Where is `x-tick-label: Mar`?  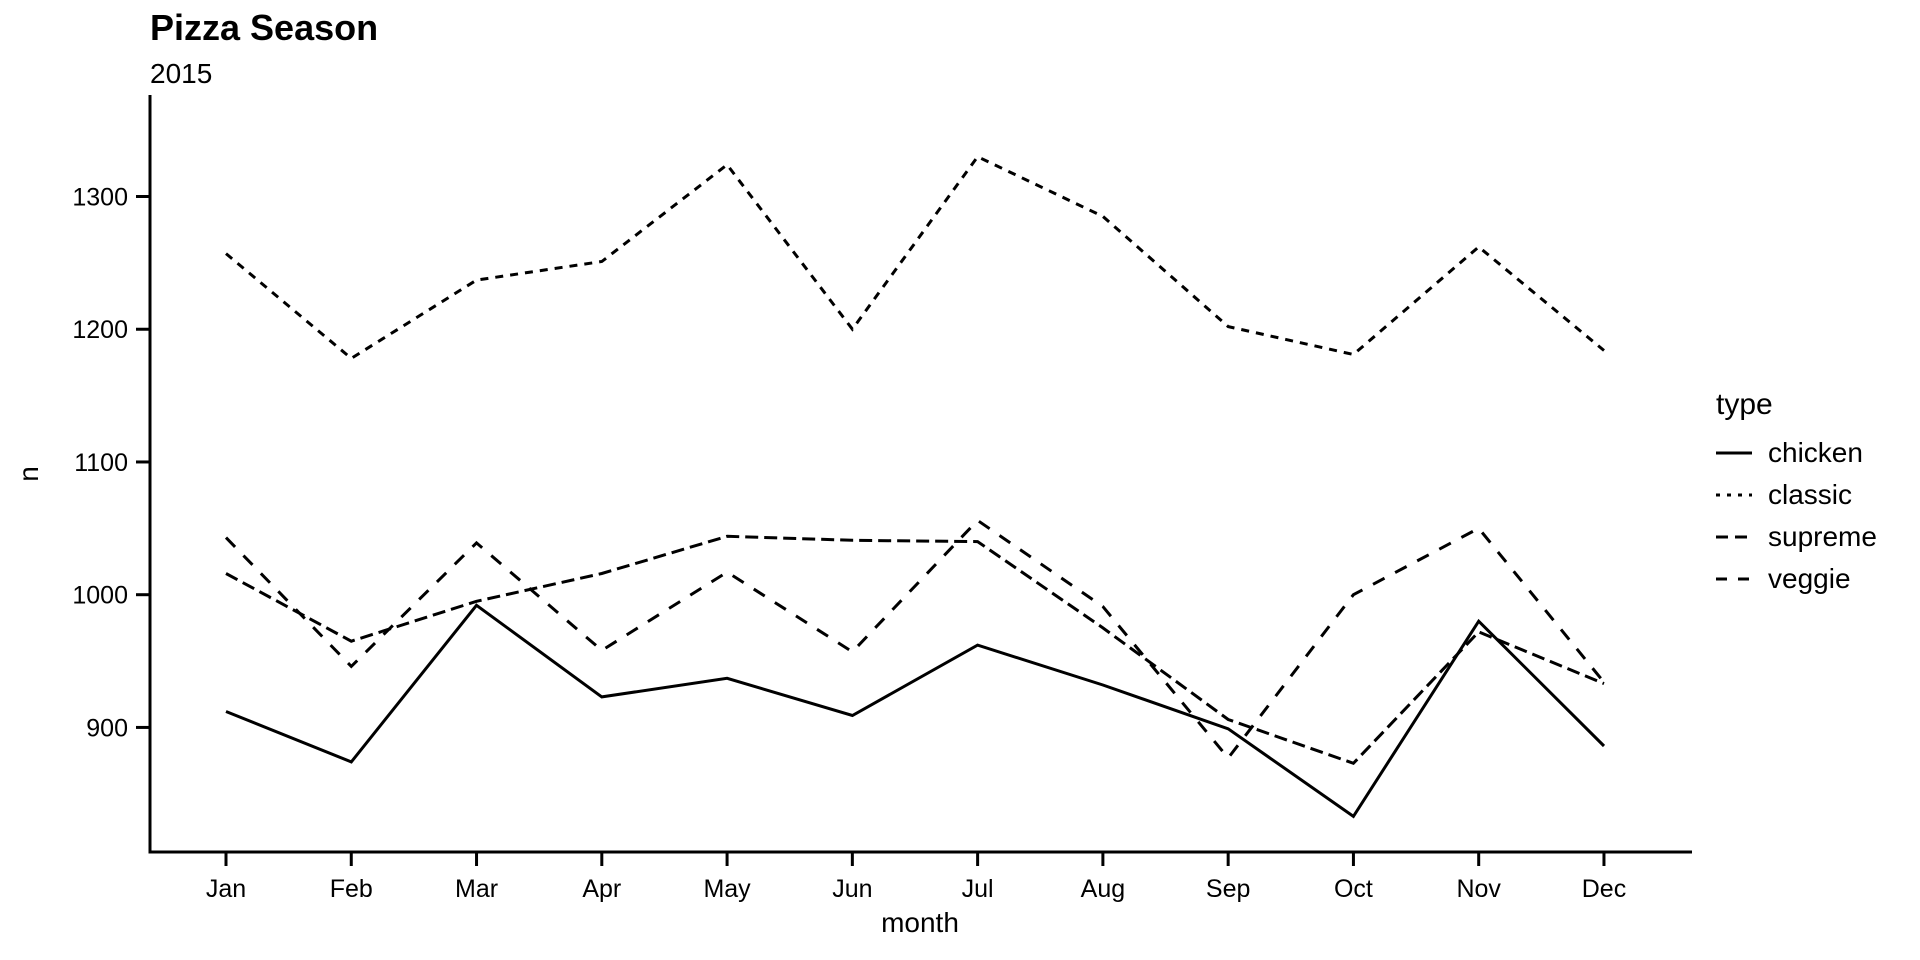
x-tick-label: Mar is located at coordinates (476, 889).